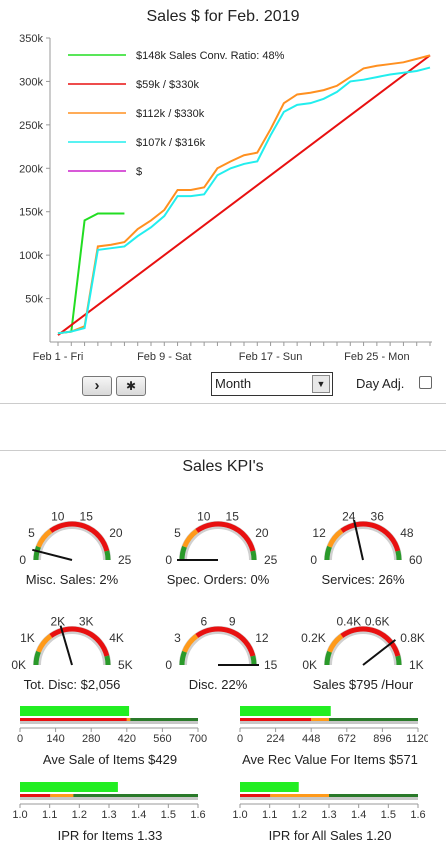  What do you see at coordinates (377, 621) in the screenshot?
I see `gauge-tick-label: 0.6K` at bounding box center [377, 621].